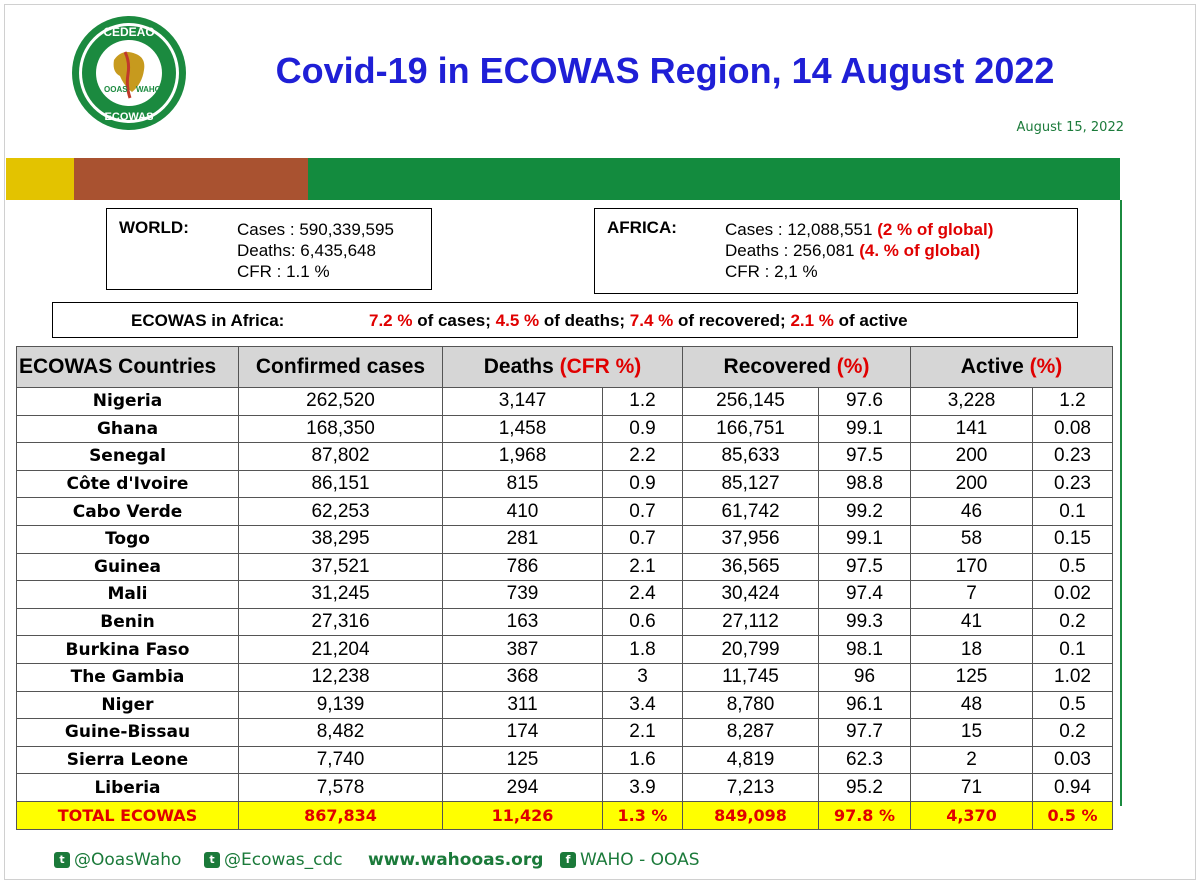  I want to click on cell-active: 15, so click(971, 732).